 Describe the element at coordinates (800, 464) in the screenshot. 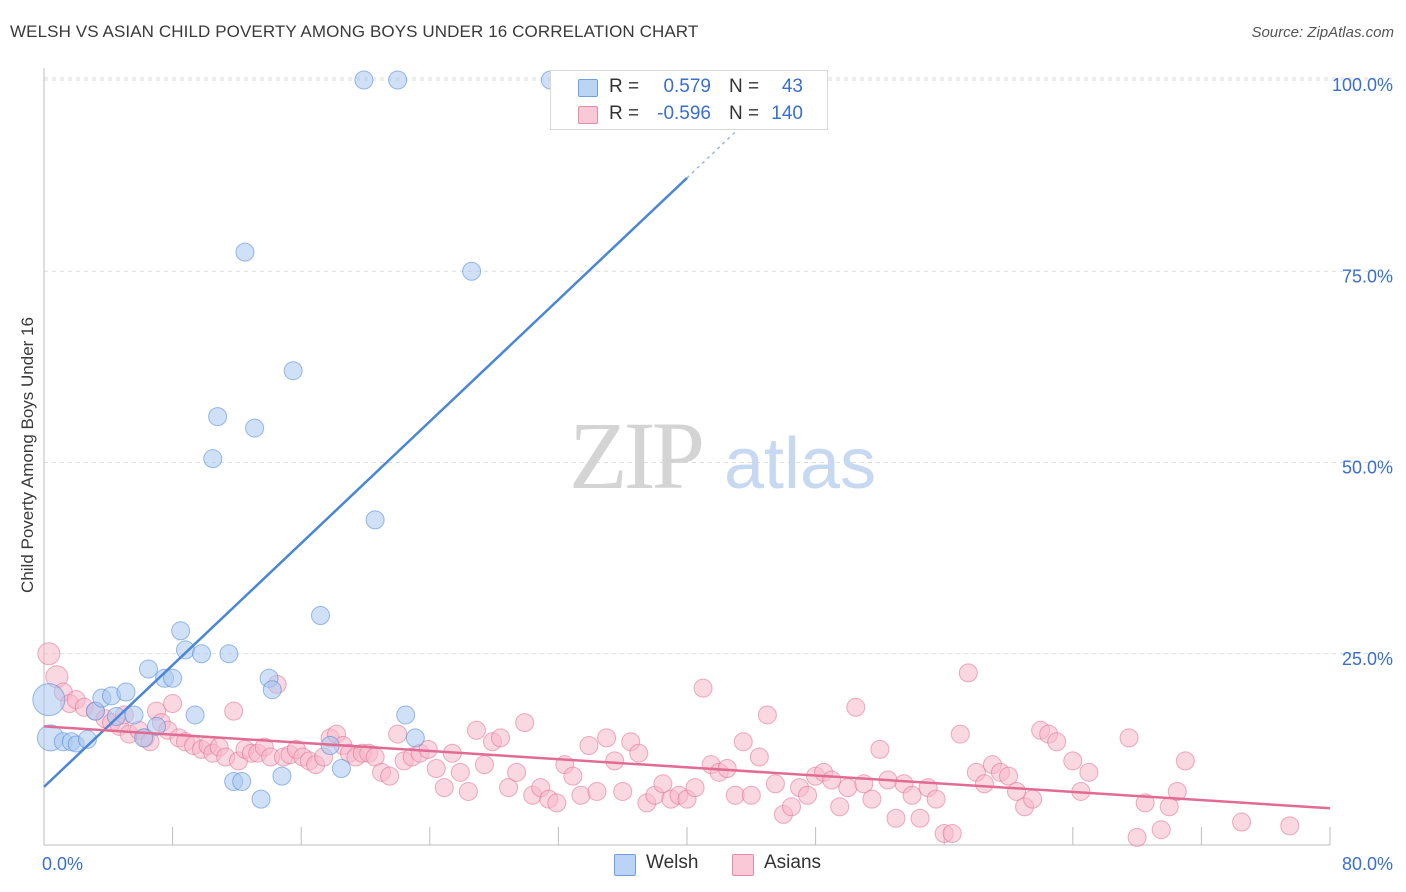

I see `watermark-atlas: atlas` at that location.